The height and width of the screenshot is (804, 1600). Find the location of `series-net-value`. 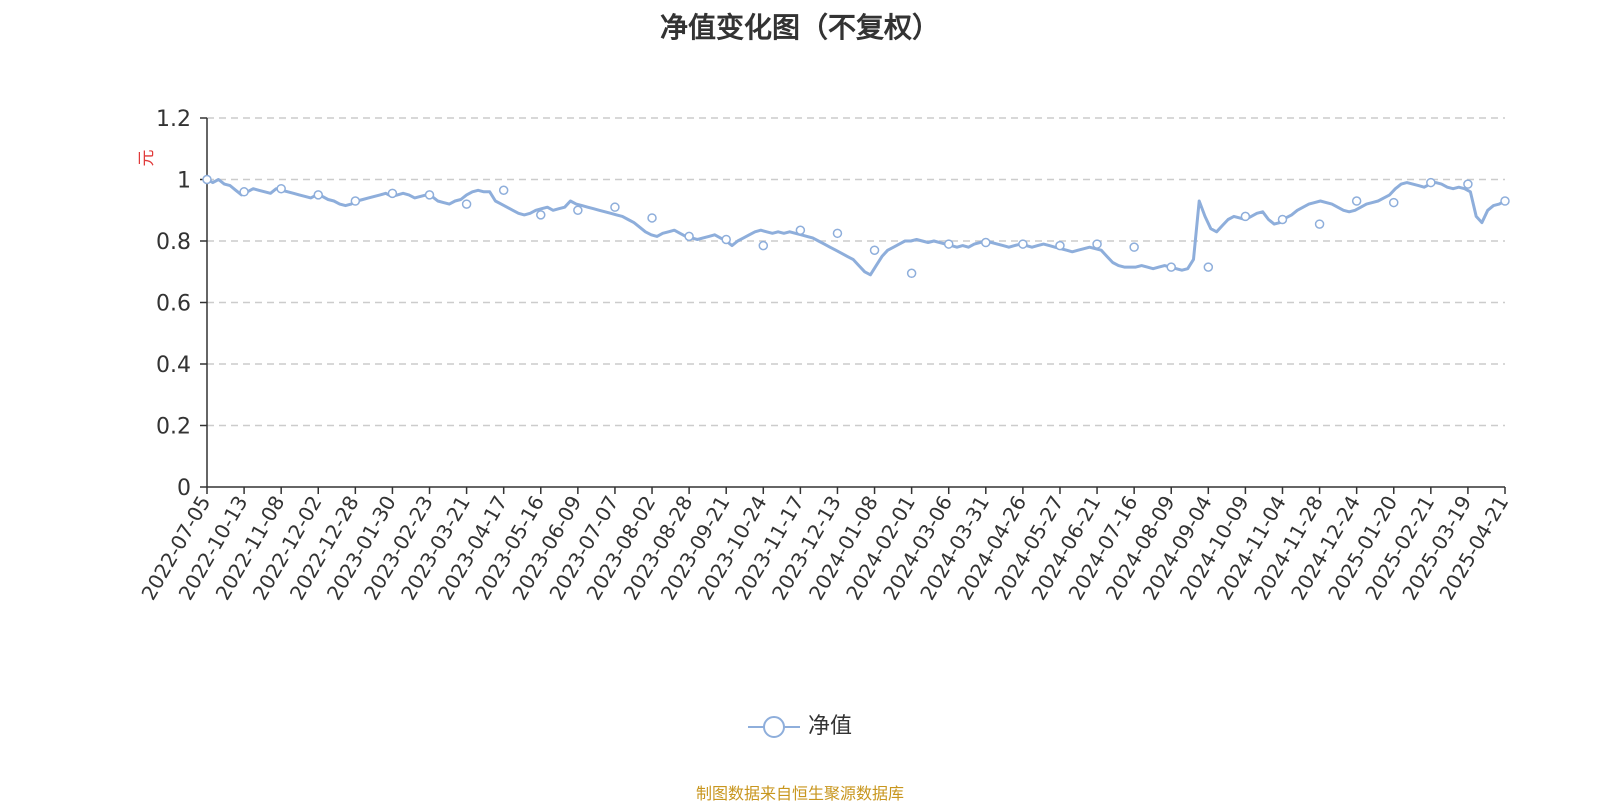

series-net-value is located at coordinates (856, 227).